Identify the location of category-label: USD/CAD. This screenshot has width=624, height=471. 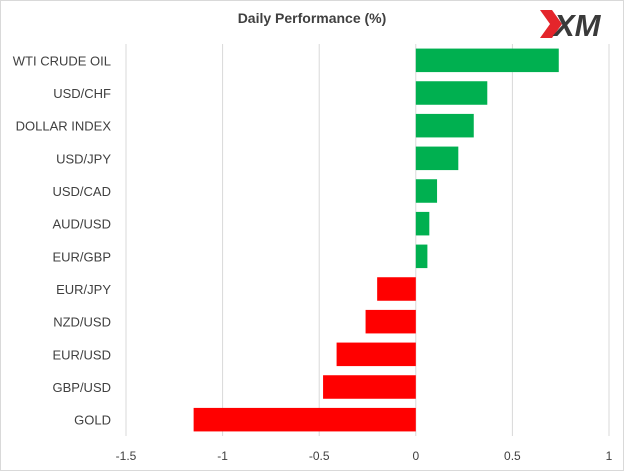
(81, 191).